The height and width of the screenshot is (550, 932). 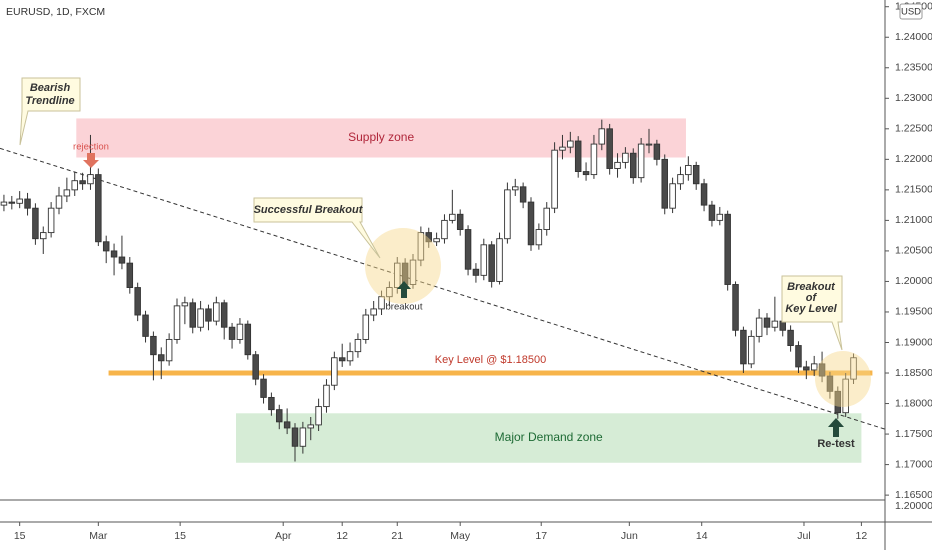 What do you see at coordinates (702, 536) in the screenshot?
I see `x-tick-label: 14` at bounding box center [702, 536].